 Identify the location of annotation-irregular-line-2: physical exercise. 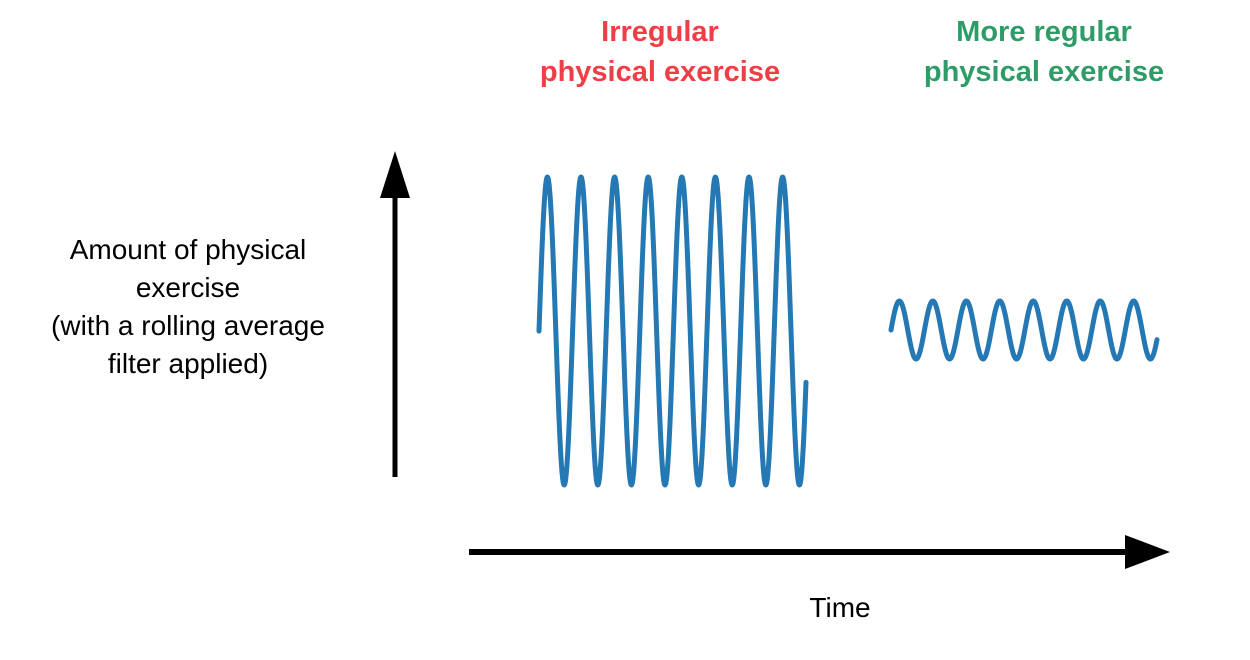
(660, 72).